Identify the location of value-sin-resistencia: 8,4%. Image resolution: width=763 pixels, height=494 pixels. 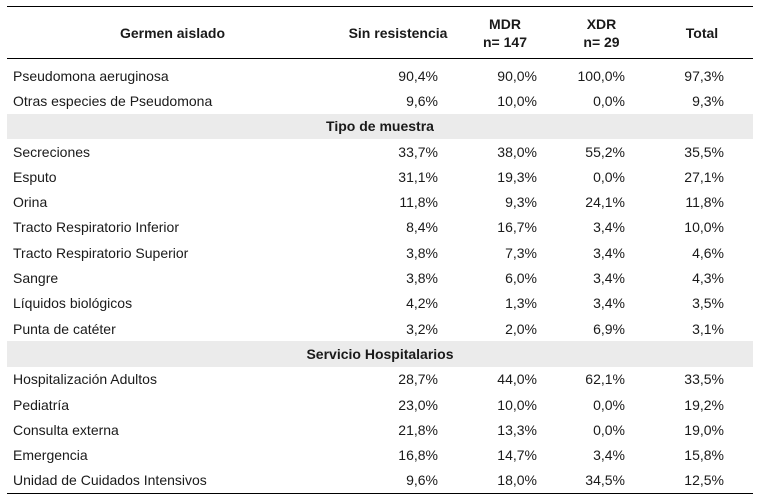
(422, 227).